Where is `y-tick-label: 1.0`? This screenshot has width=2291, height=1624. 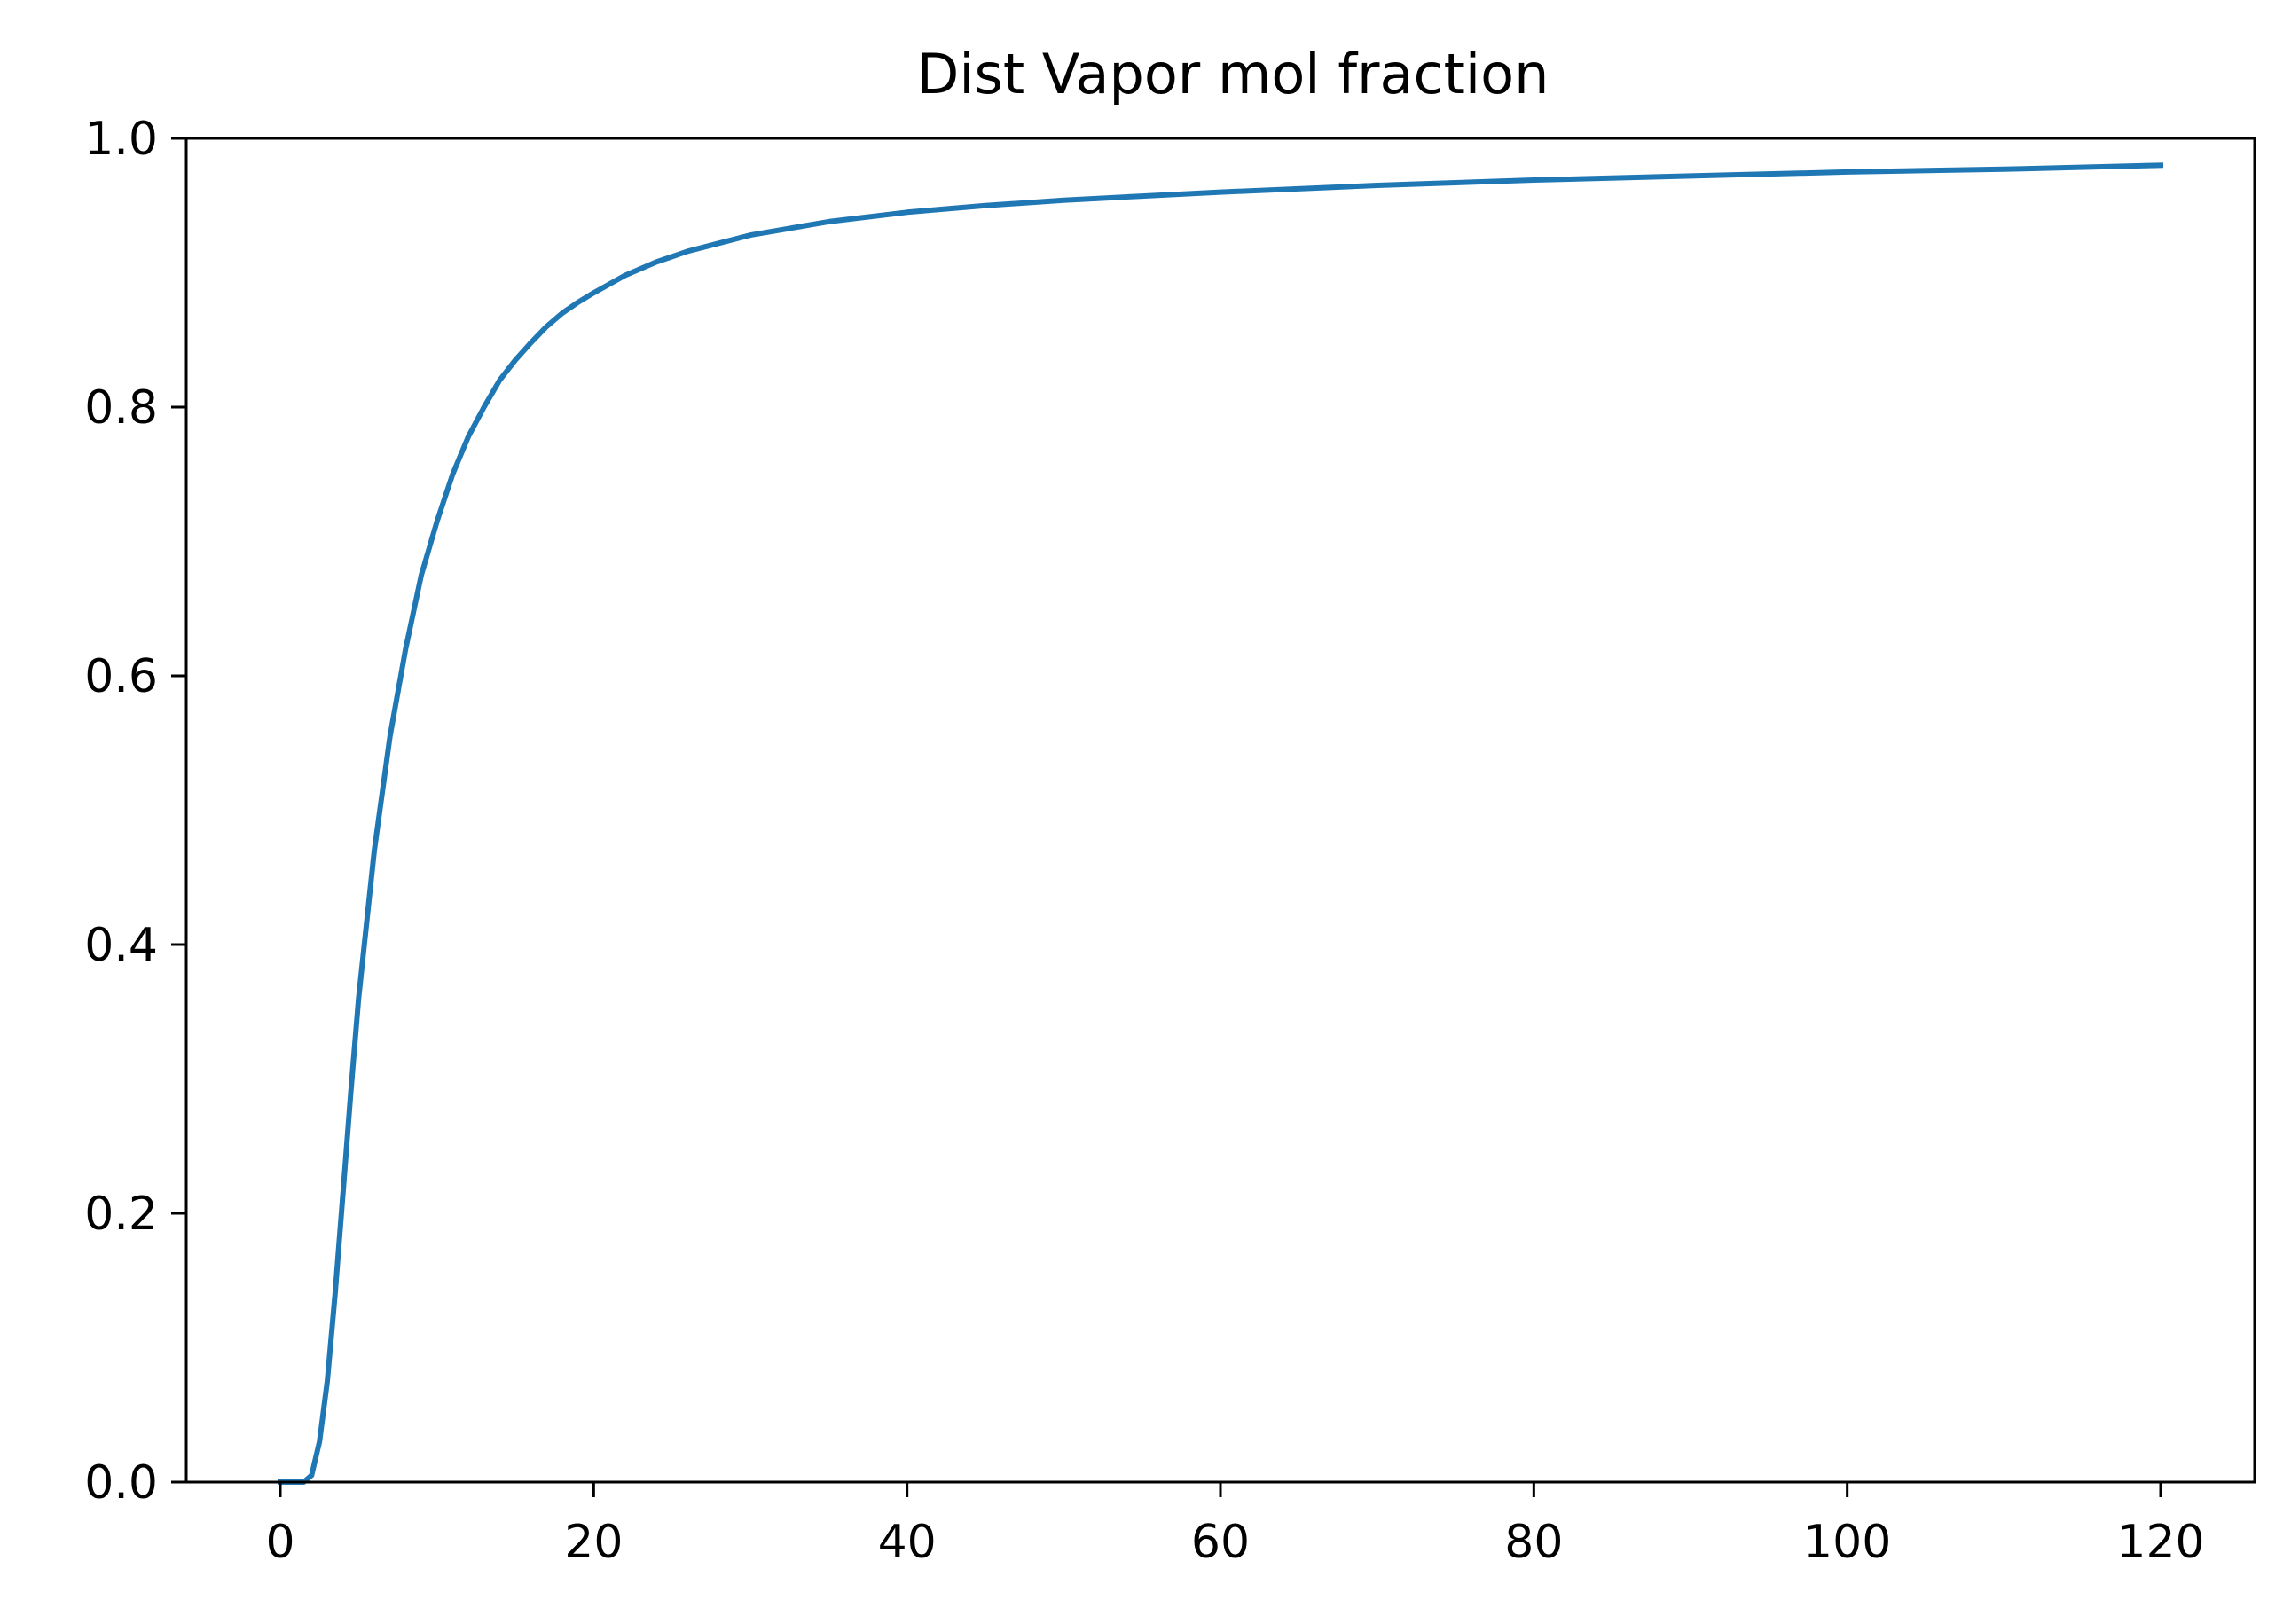 y-tick-label: 1.0 is located at coordinates (121, 139).